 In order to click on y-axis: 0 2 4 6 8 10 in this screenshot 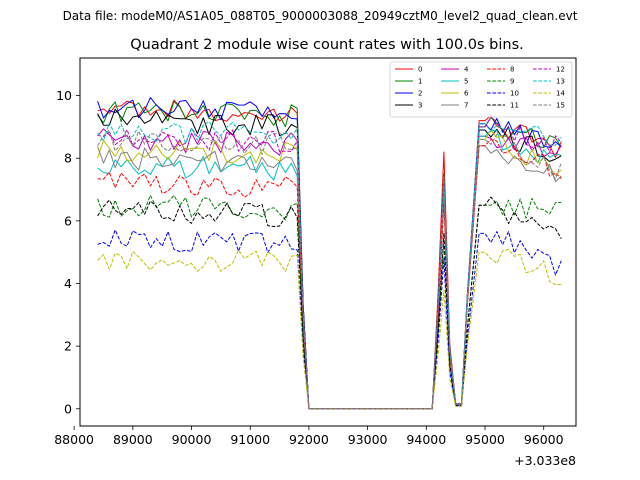, I will do `click(68, 252)`.